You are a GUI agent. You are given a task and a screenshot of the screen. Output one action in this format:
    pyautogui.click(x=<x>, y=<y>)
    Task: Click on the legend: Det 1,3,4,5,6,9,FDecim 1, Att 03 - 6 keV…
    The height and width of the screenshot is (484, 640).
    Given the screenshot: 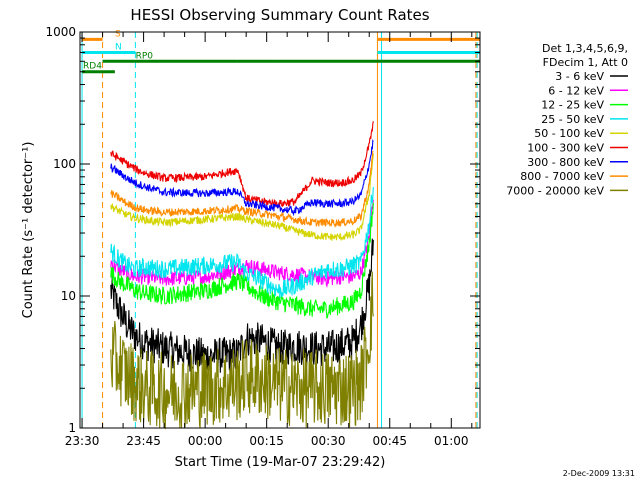 What is the action you would take?
    pyautogui.click(x=567, y=119)
    